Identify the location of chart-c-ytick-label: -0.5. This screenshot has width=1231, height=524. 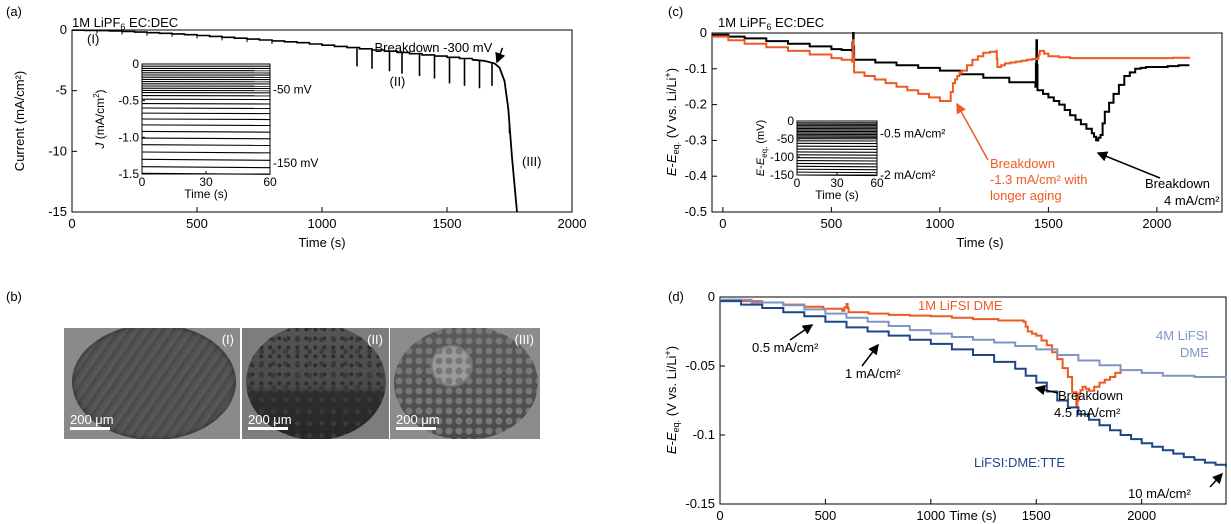
(696, 211).